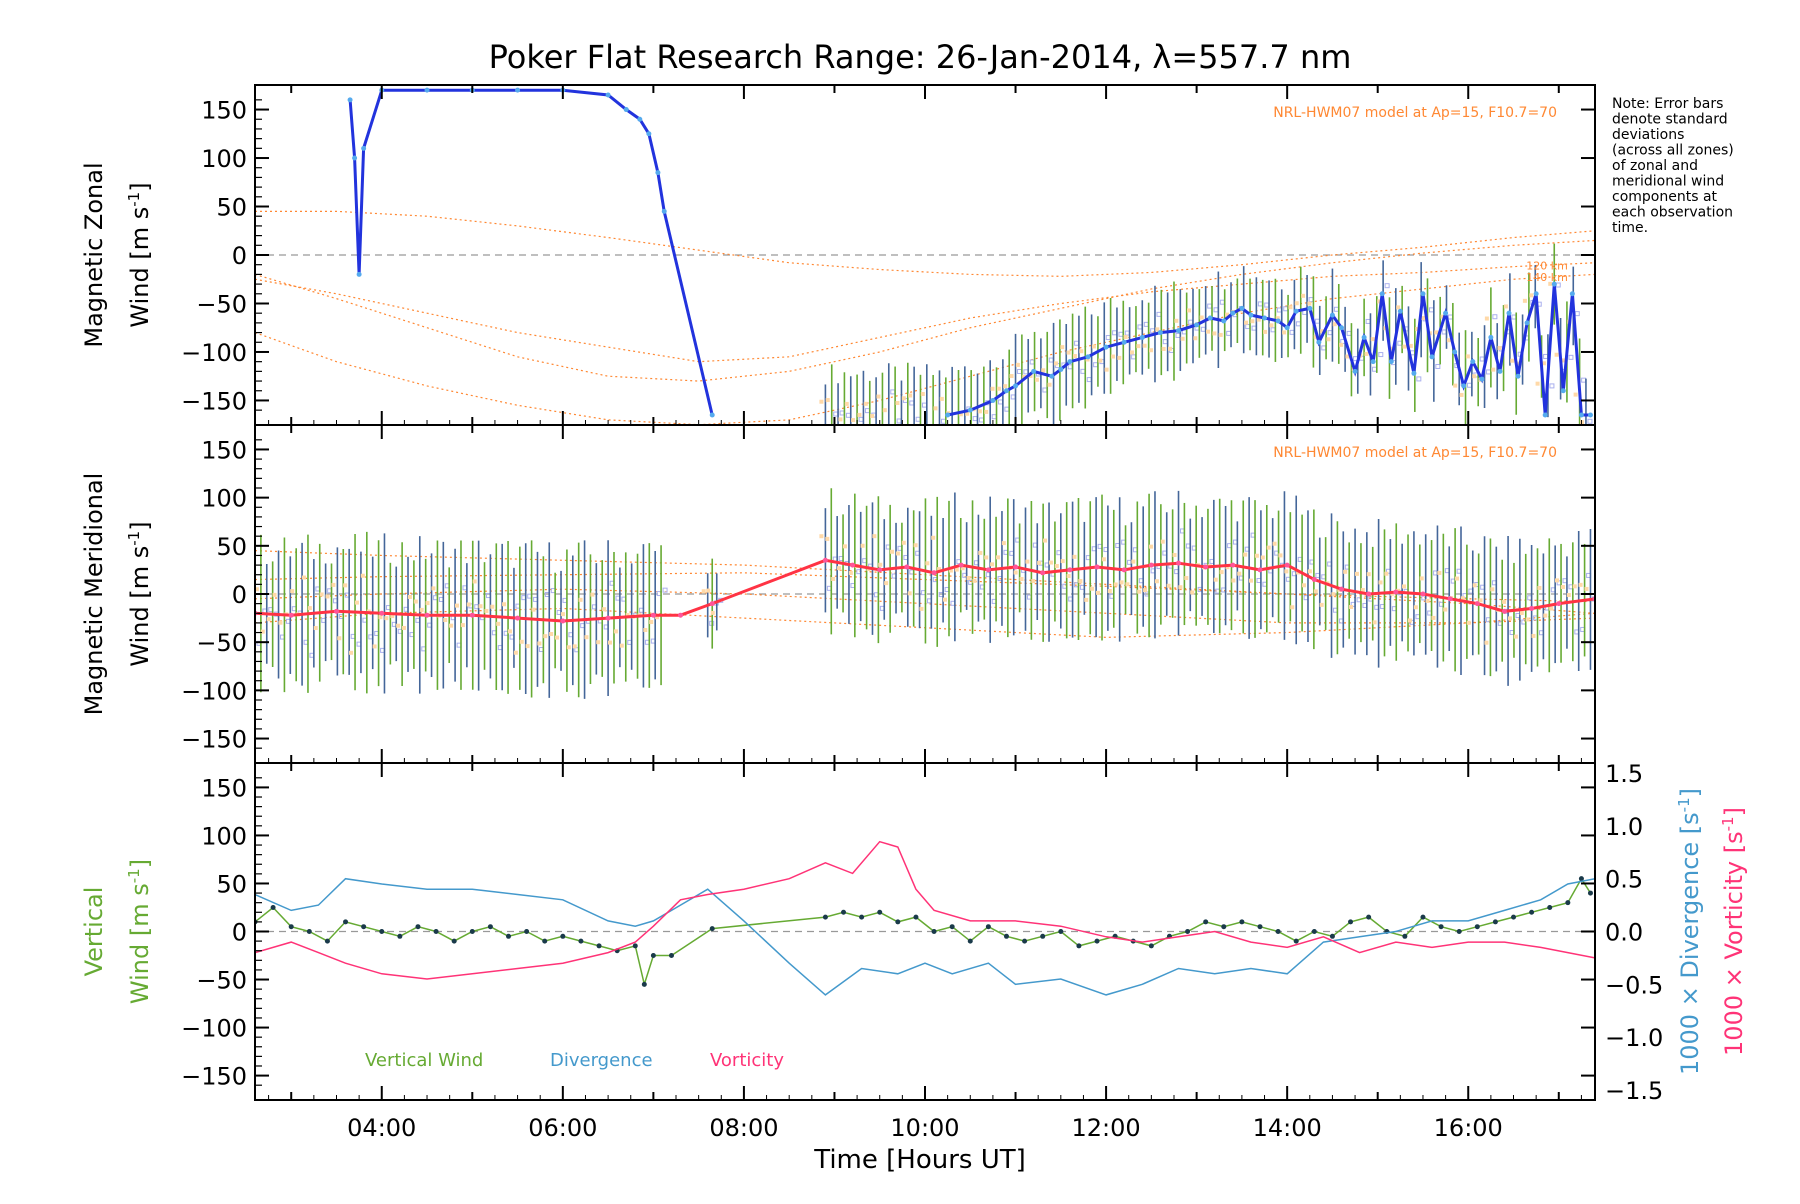 Image resolution: width=1800 pixels, height=1204 pixels. I want to click on y-axis-label-line1: Vertical, so click(94, 932).